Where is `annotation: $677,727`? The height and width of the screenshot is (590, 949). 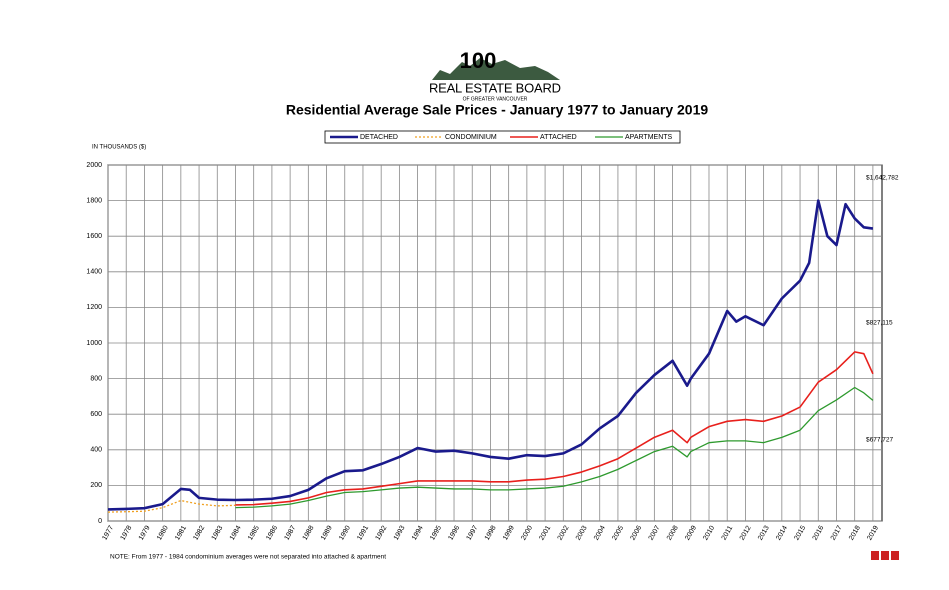
annotation: $677,727 is located at coordinates (879, 440).